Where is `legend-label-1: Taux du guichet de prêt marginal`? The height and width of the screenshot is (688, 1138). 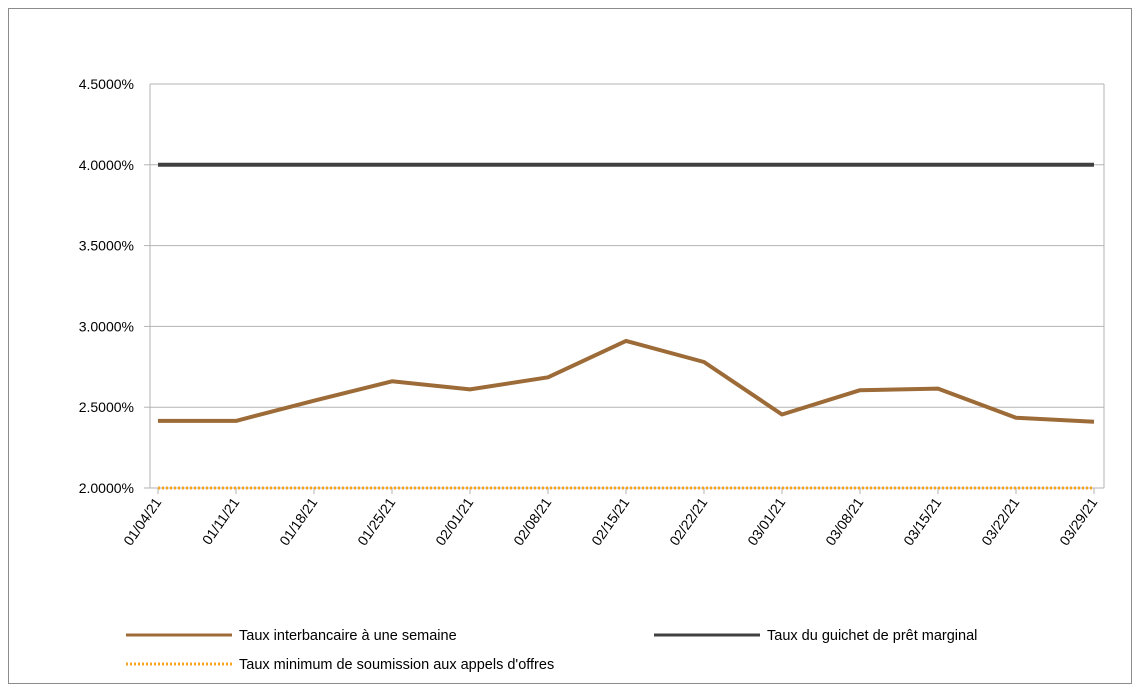 legend-label-1: Taux du guichet de prêt marginal is located at coordinates (872, 636).